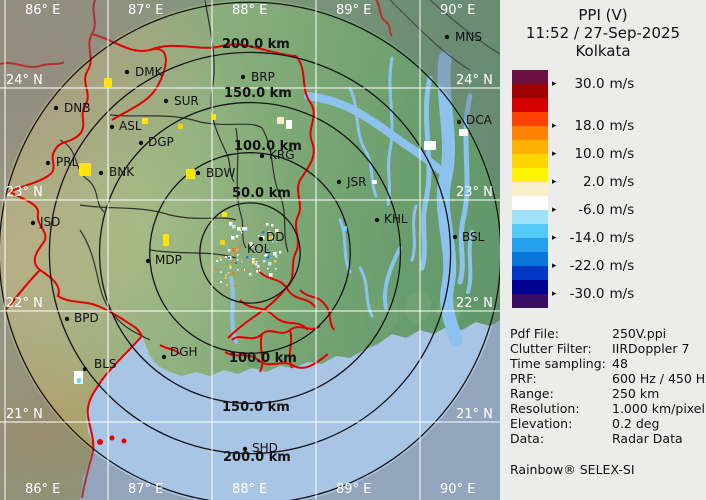 This screenshot has height=500, width=706. Describe the element at coordinates (587, 294) in the screenshot. I see `tick-value: -30.0` at that location.